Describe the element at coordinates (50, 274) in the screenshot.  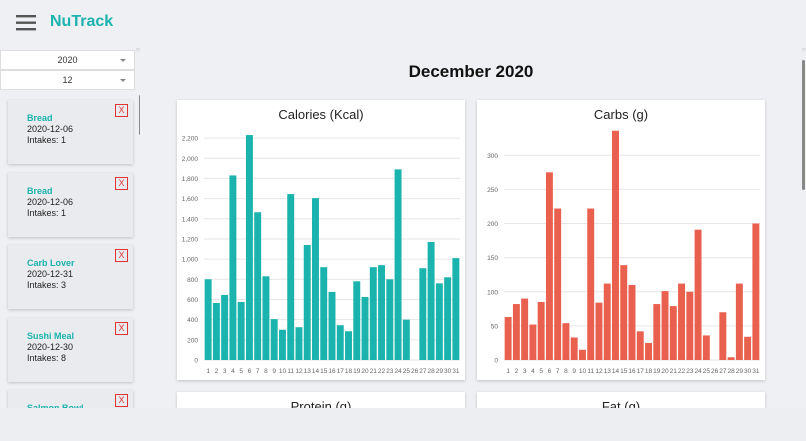
I see `entry-date: 2020-12-31` at that location.